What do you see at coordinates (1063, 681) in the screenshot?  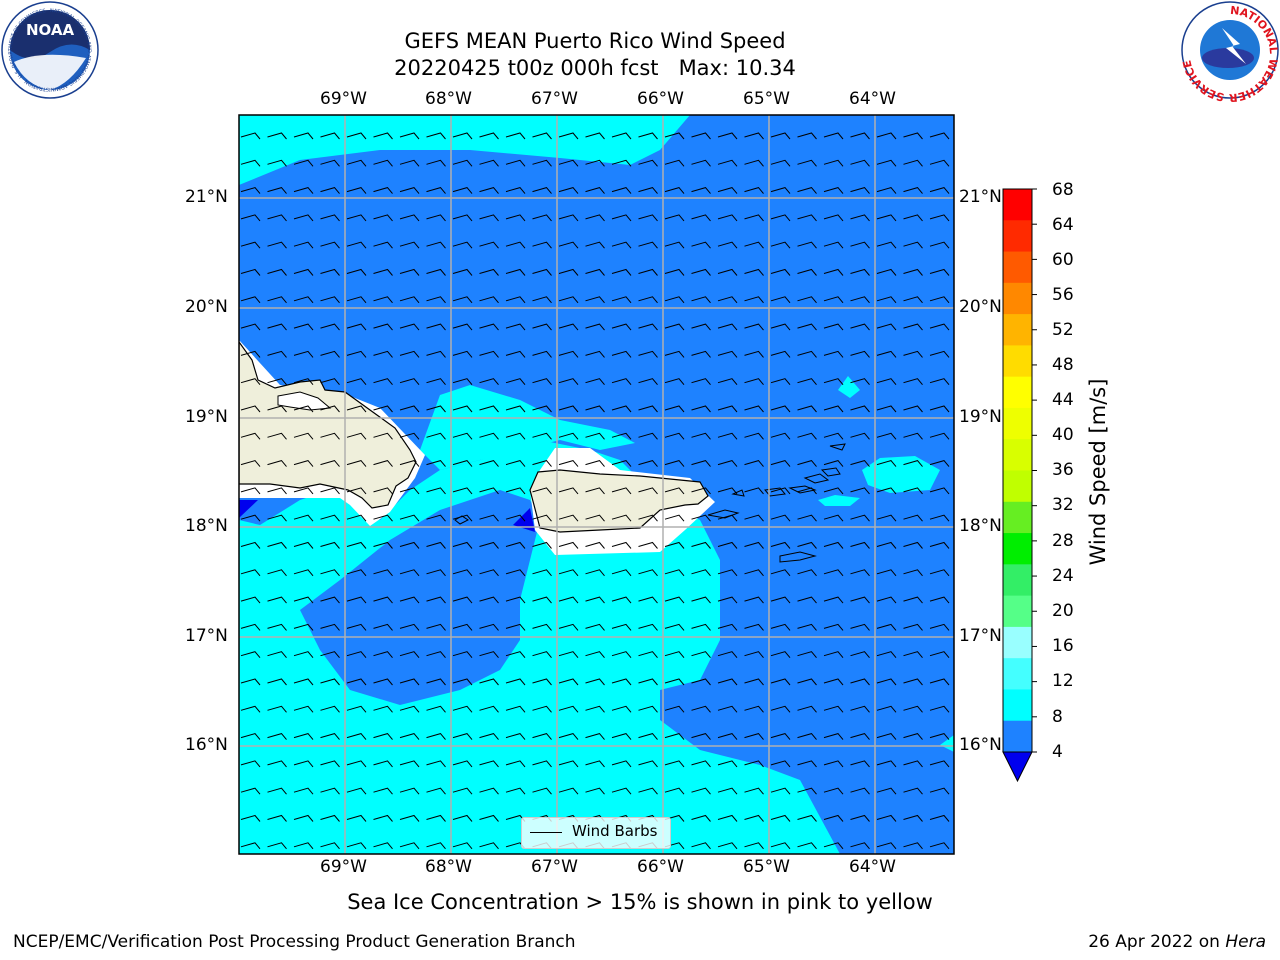 I see `colorbar-tick: 12` at bounding box center [1063, 681].